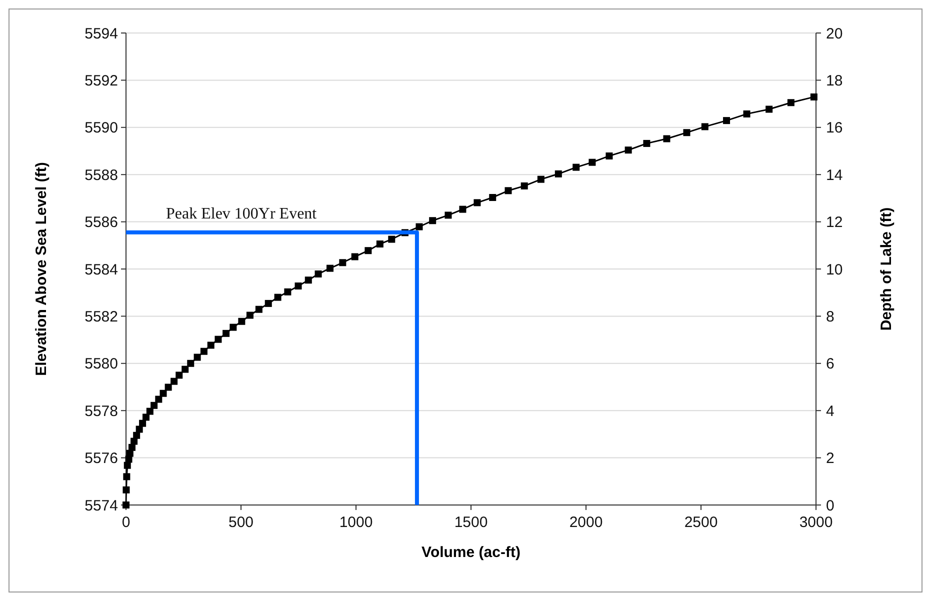 Image resolution: width=931 pixels, height=601 pixels. Describe the element at coordinates (101, 364) in the screenshot. I see `y-tick-label: 5580` at that location.